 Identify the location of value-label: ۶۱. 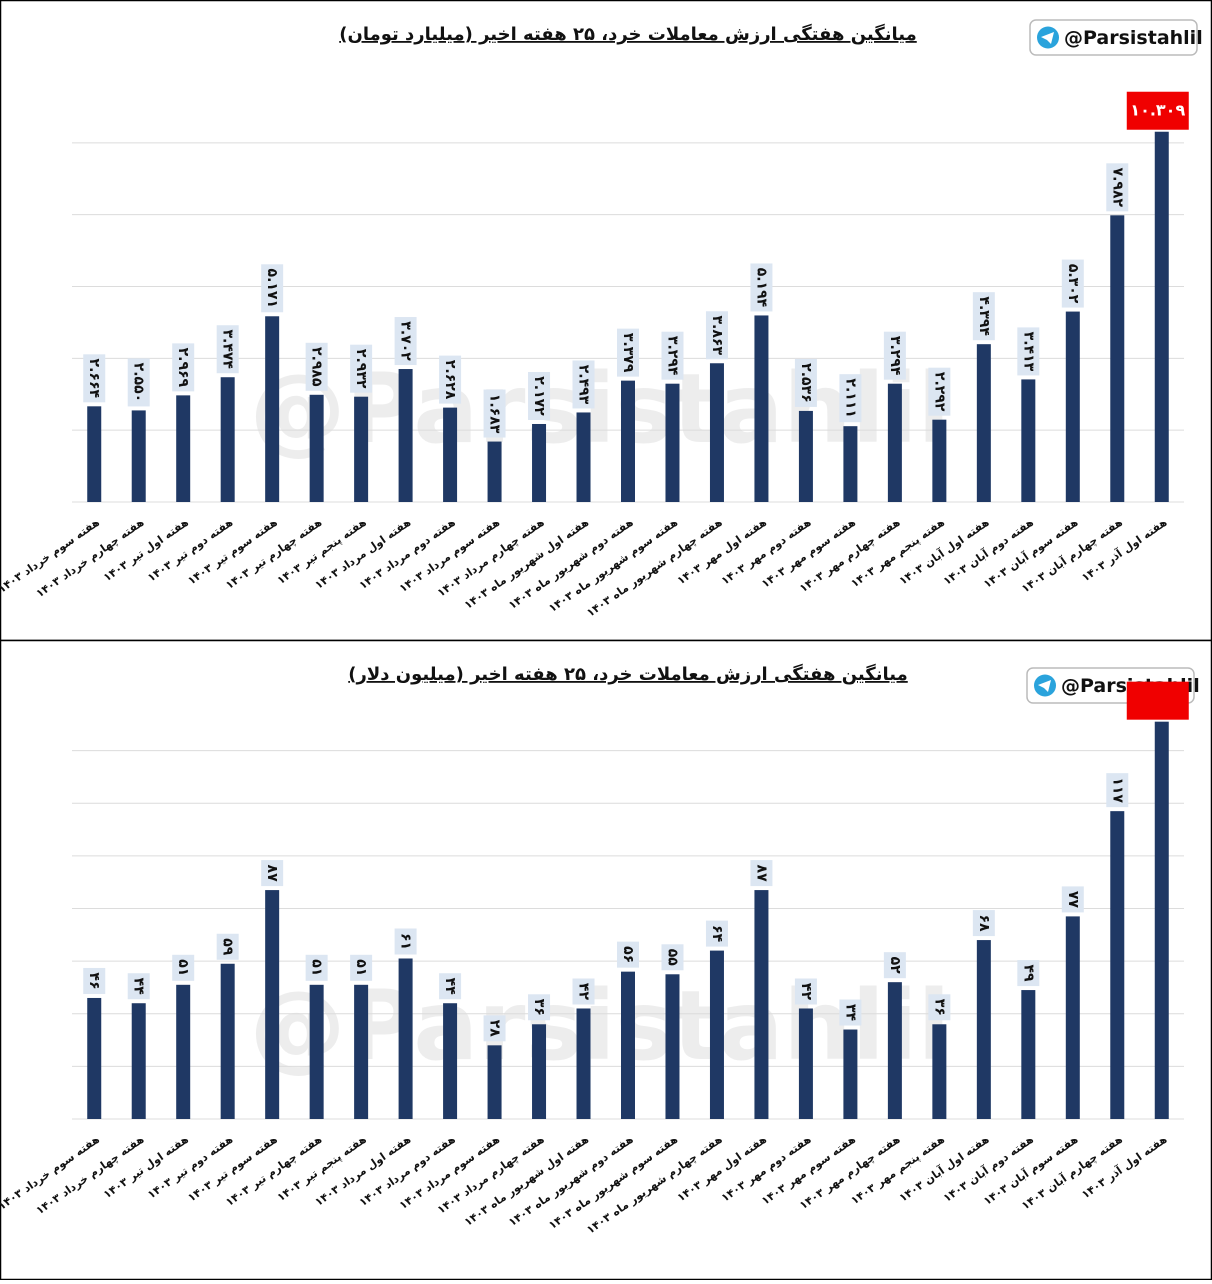
(406, 941).